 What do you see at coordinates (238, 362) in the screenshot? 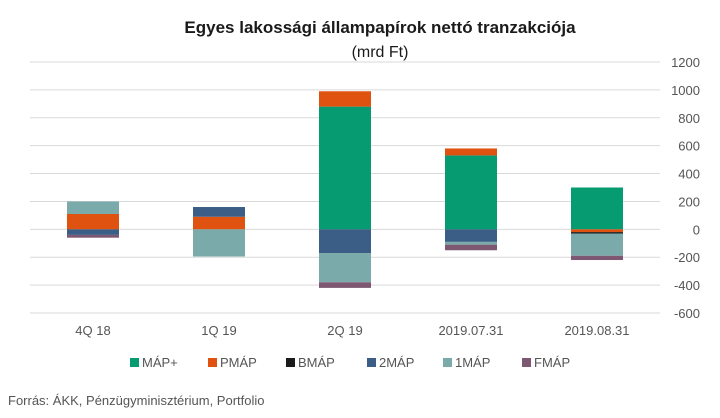
I see `legend-label: PMÁP` at bounding box center [238, 362].